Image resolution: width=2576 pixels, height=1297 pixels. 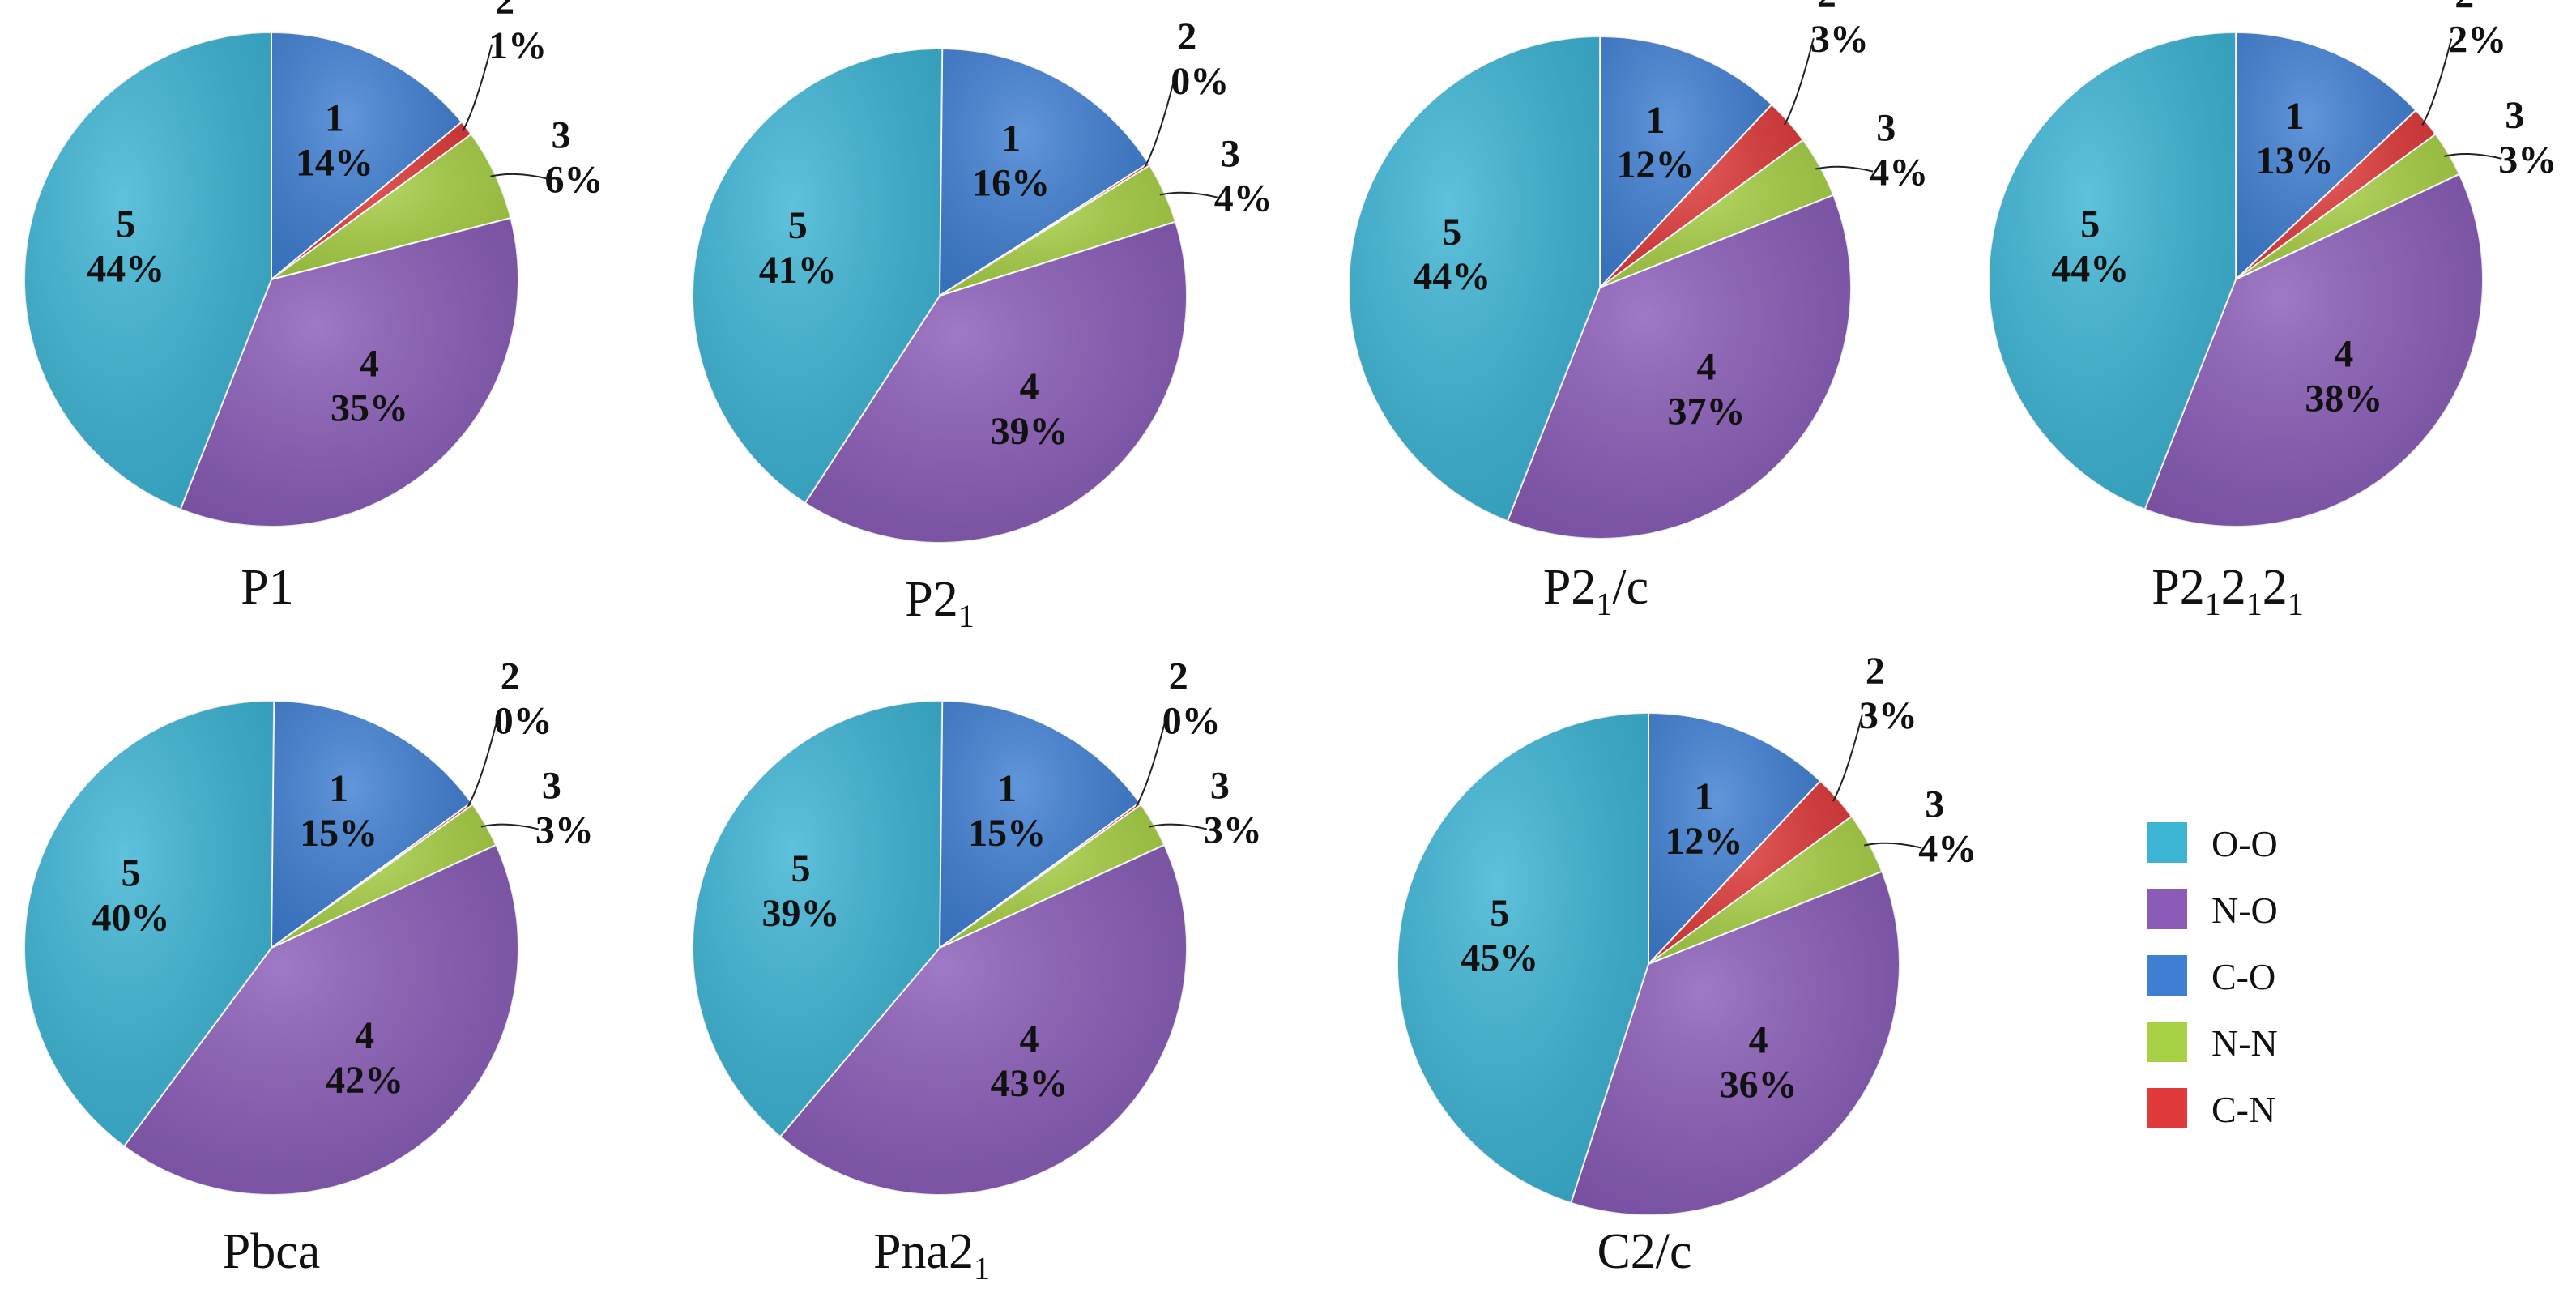 I want to click on chart-title: P212121, so click(x=2227, y=591).